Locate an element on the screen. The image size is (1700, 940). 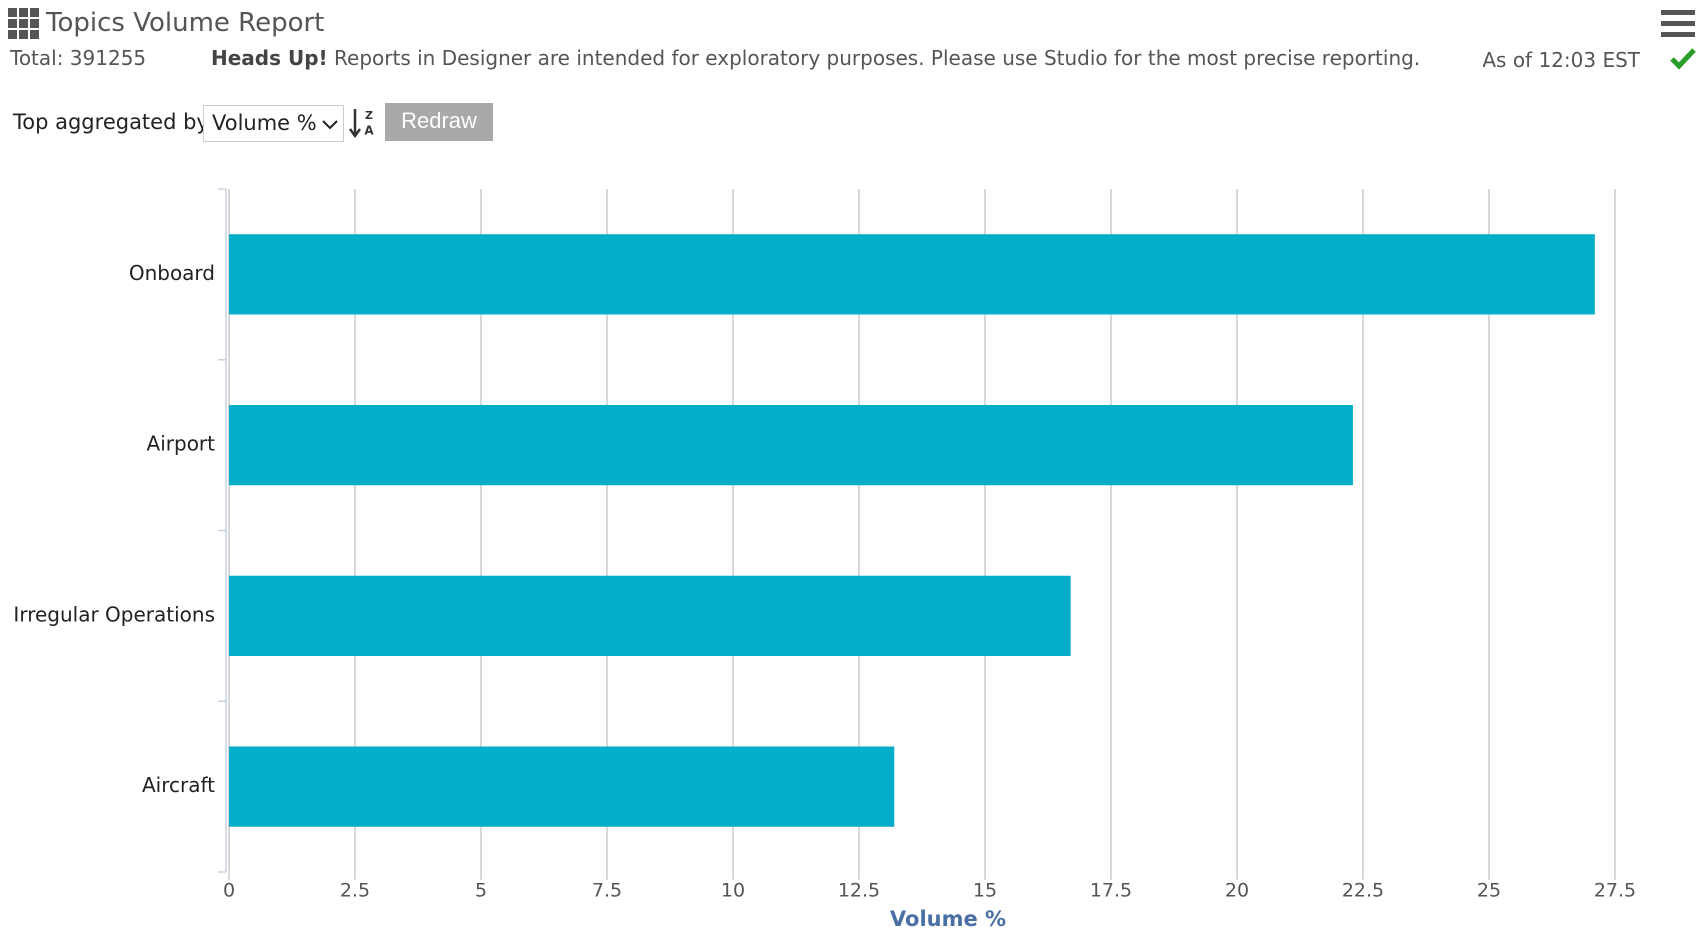
select-value: Volume % is located at coordinates (264, 123).